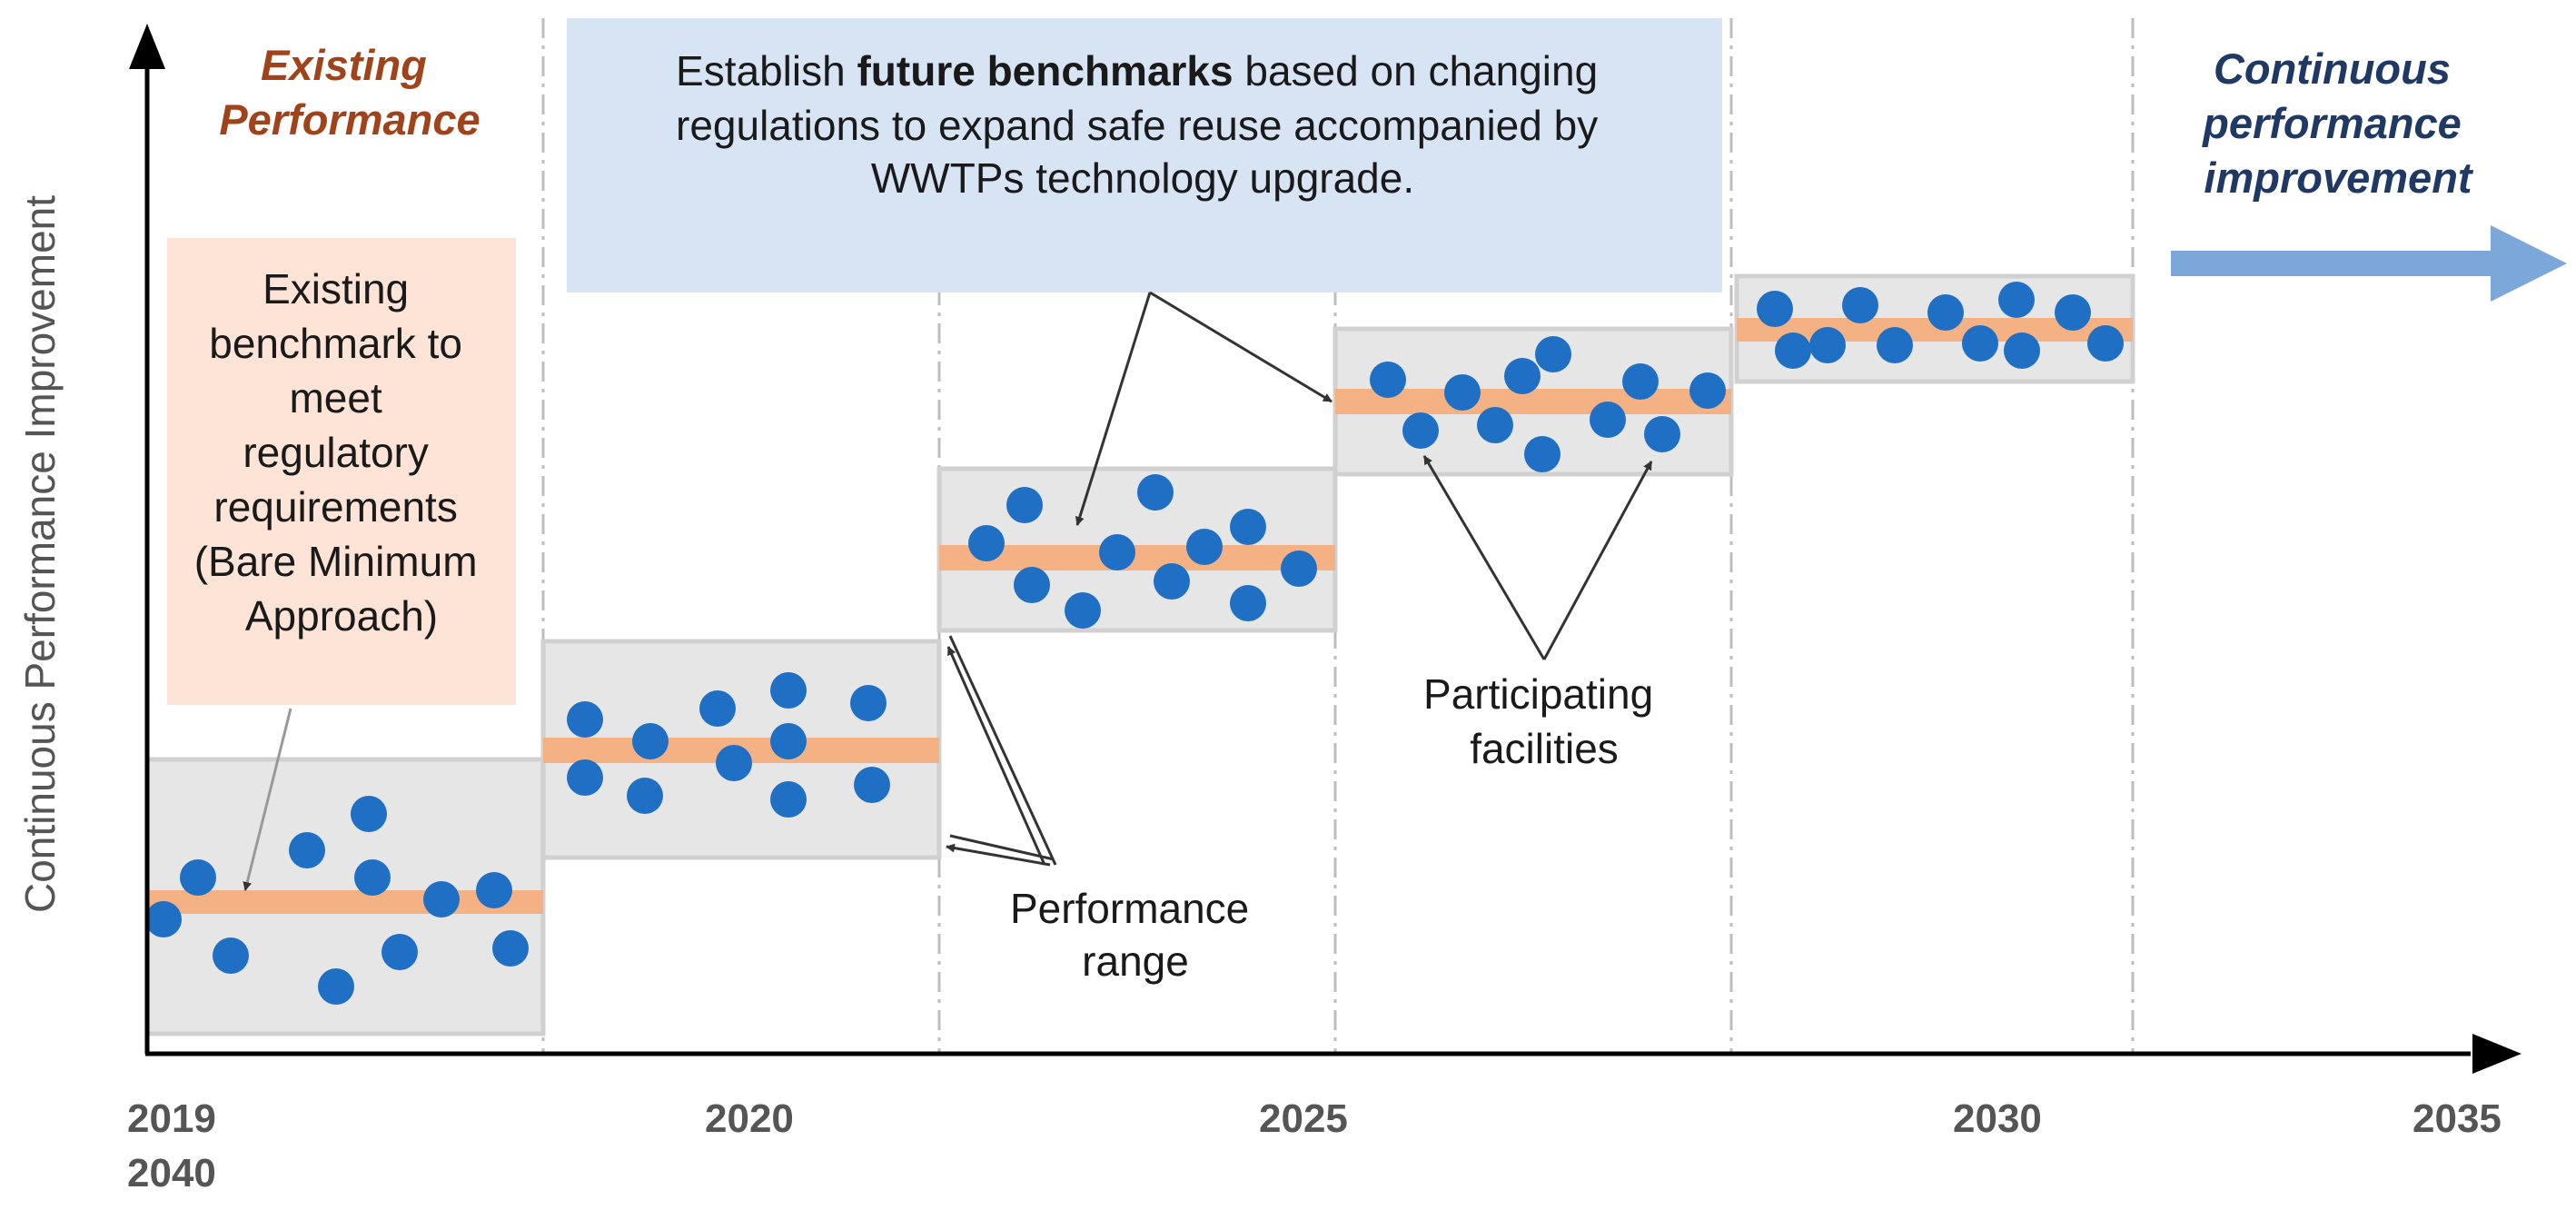 Image resolution: width=2576 pixels, height=1210 pixels. I want to click on x-tick-2040: 2040, so click(171, 1173).